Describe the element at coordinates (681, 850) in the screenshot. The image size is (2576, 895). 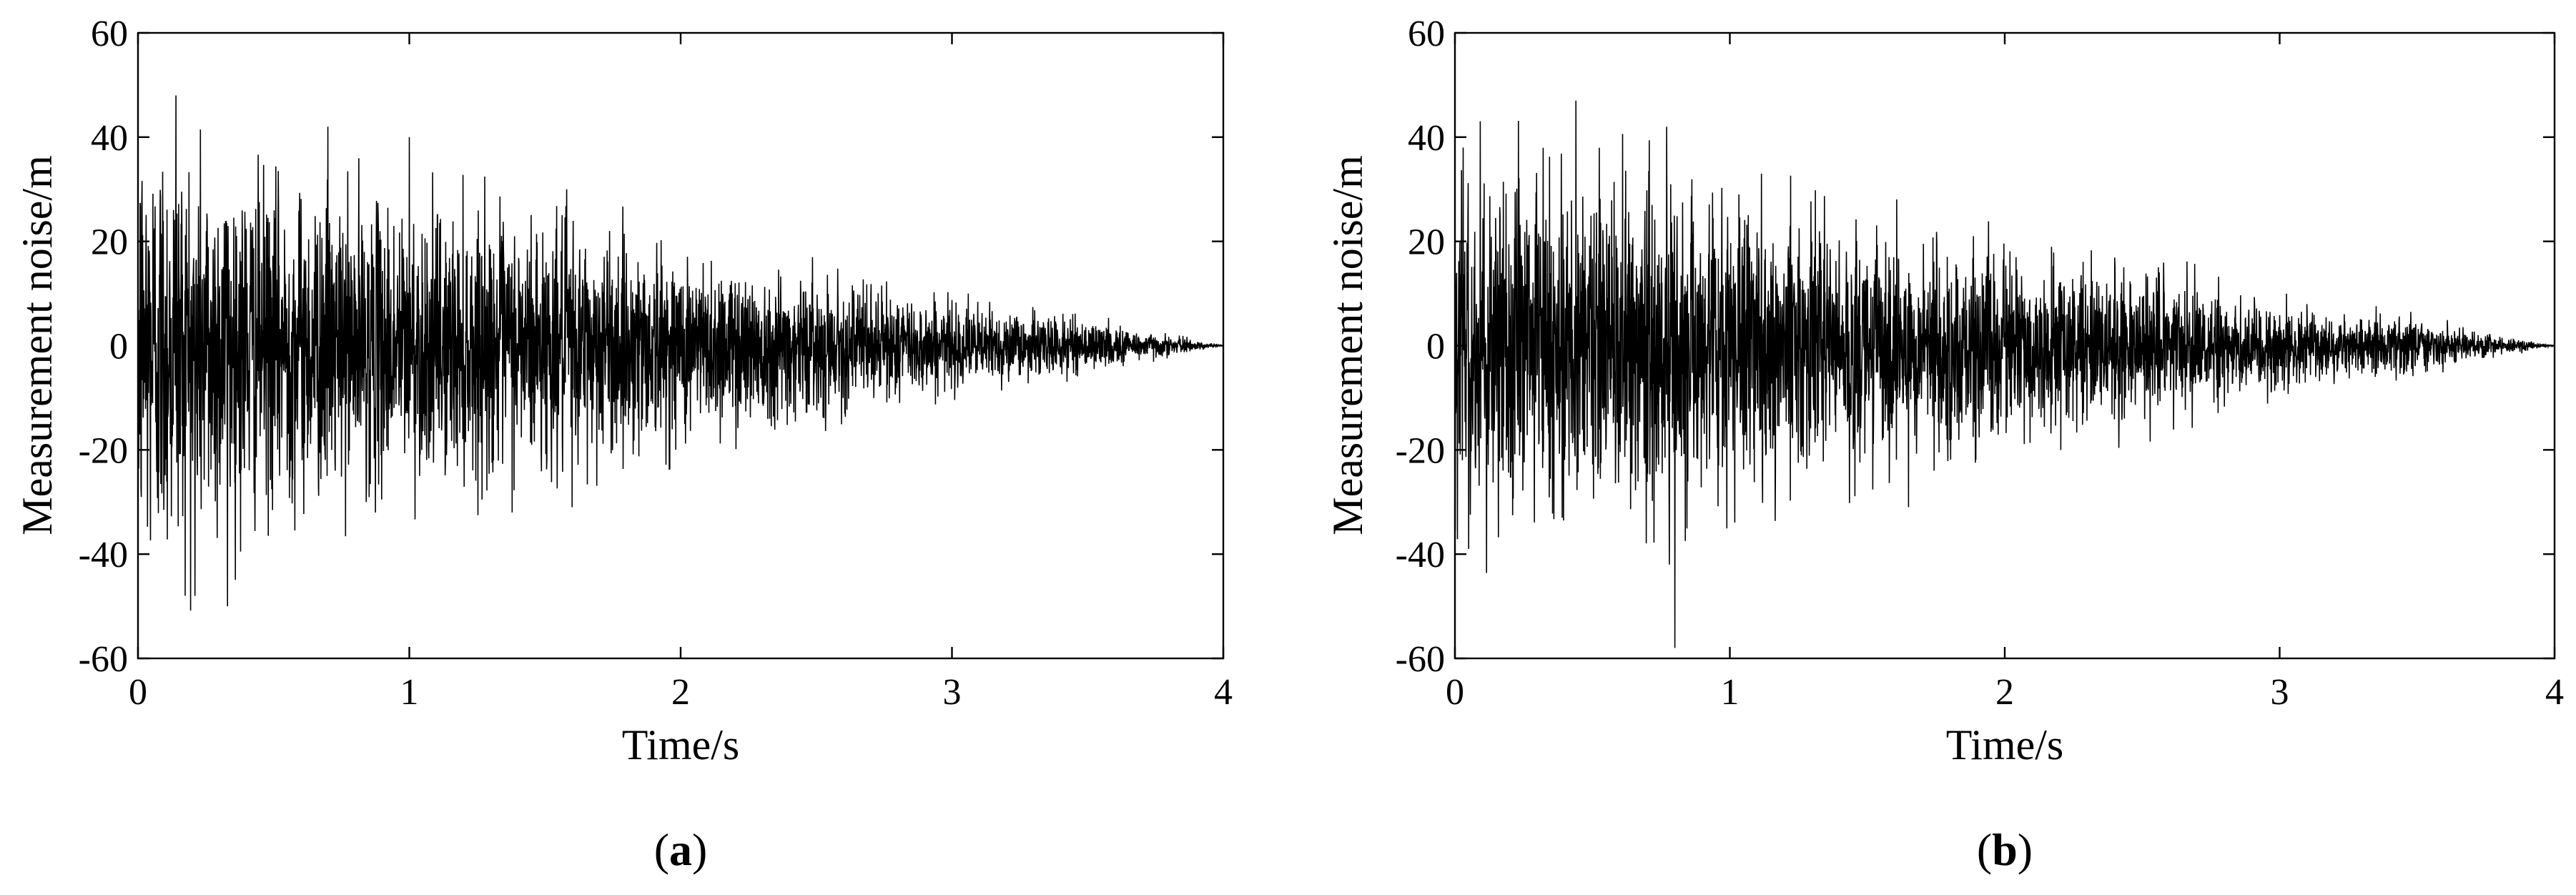
I see `panel-caption-a: (a)` at that location.